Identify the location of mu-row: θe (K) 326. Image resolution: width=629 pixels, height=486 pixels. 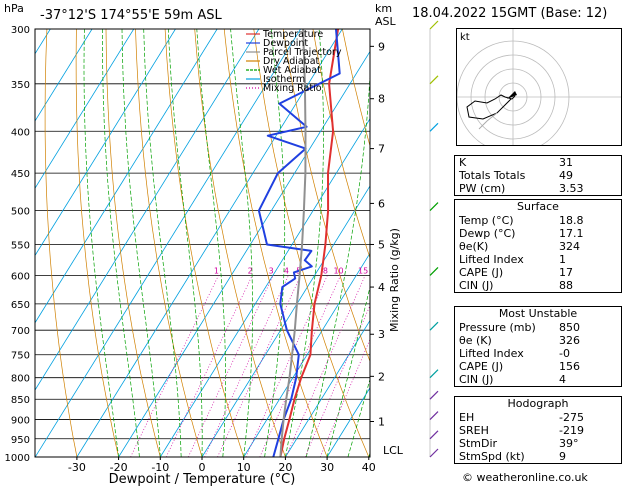
(538, 340).